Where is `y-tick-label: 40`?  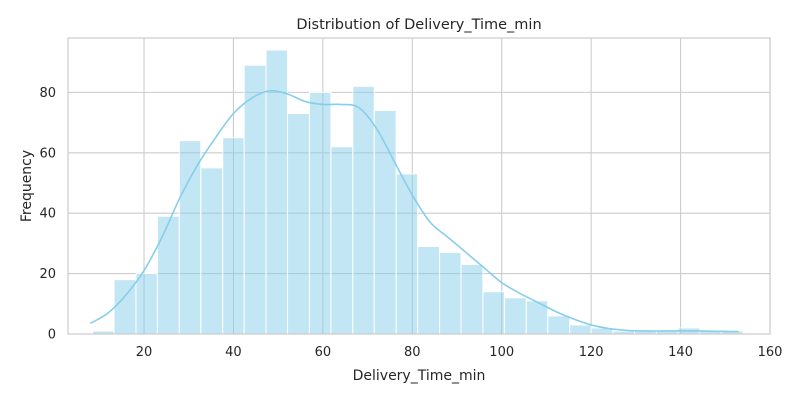 y-tick-label: 40 is located at coordinates (47, 214).